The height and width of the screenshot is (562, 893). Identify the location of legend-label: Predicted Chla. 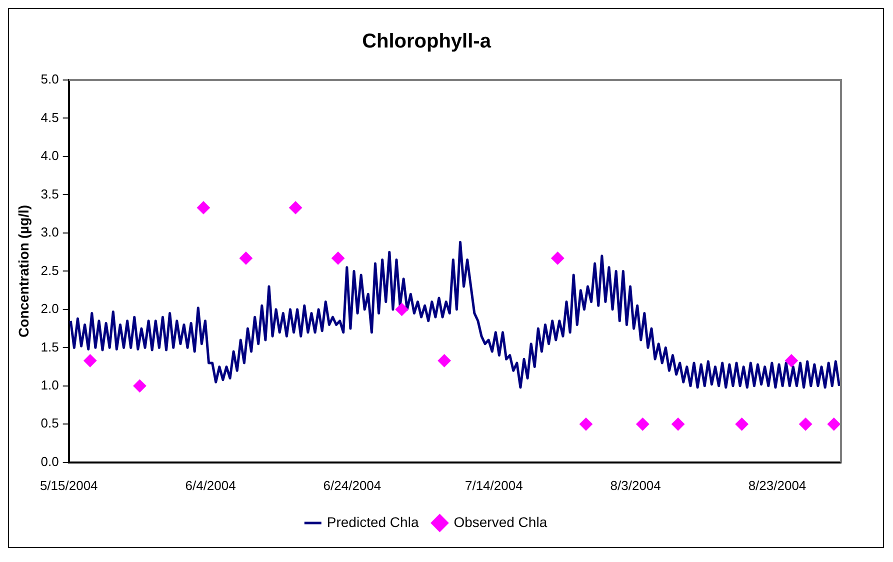
(372, 522).